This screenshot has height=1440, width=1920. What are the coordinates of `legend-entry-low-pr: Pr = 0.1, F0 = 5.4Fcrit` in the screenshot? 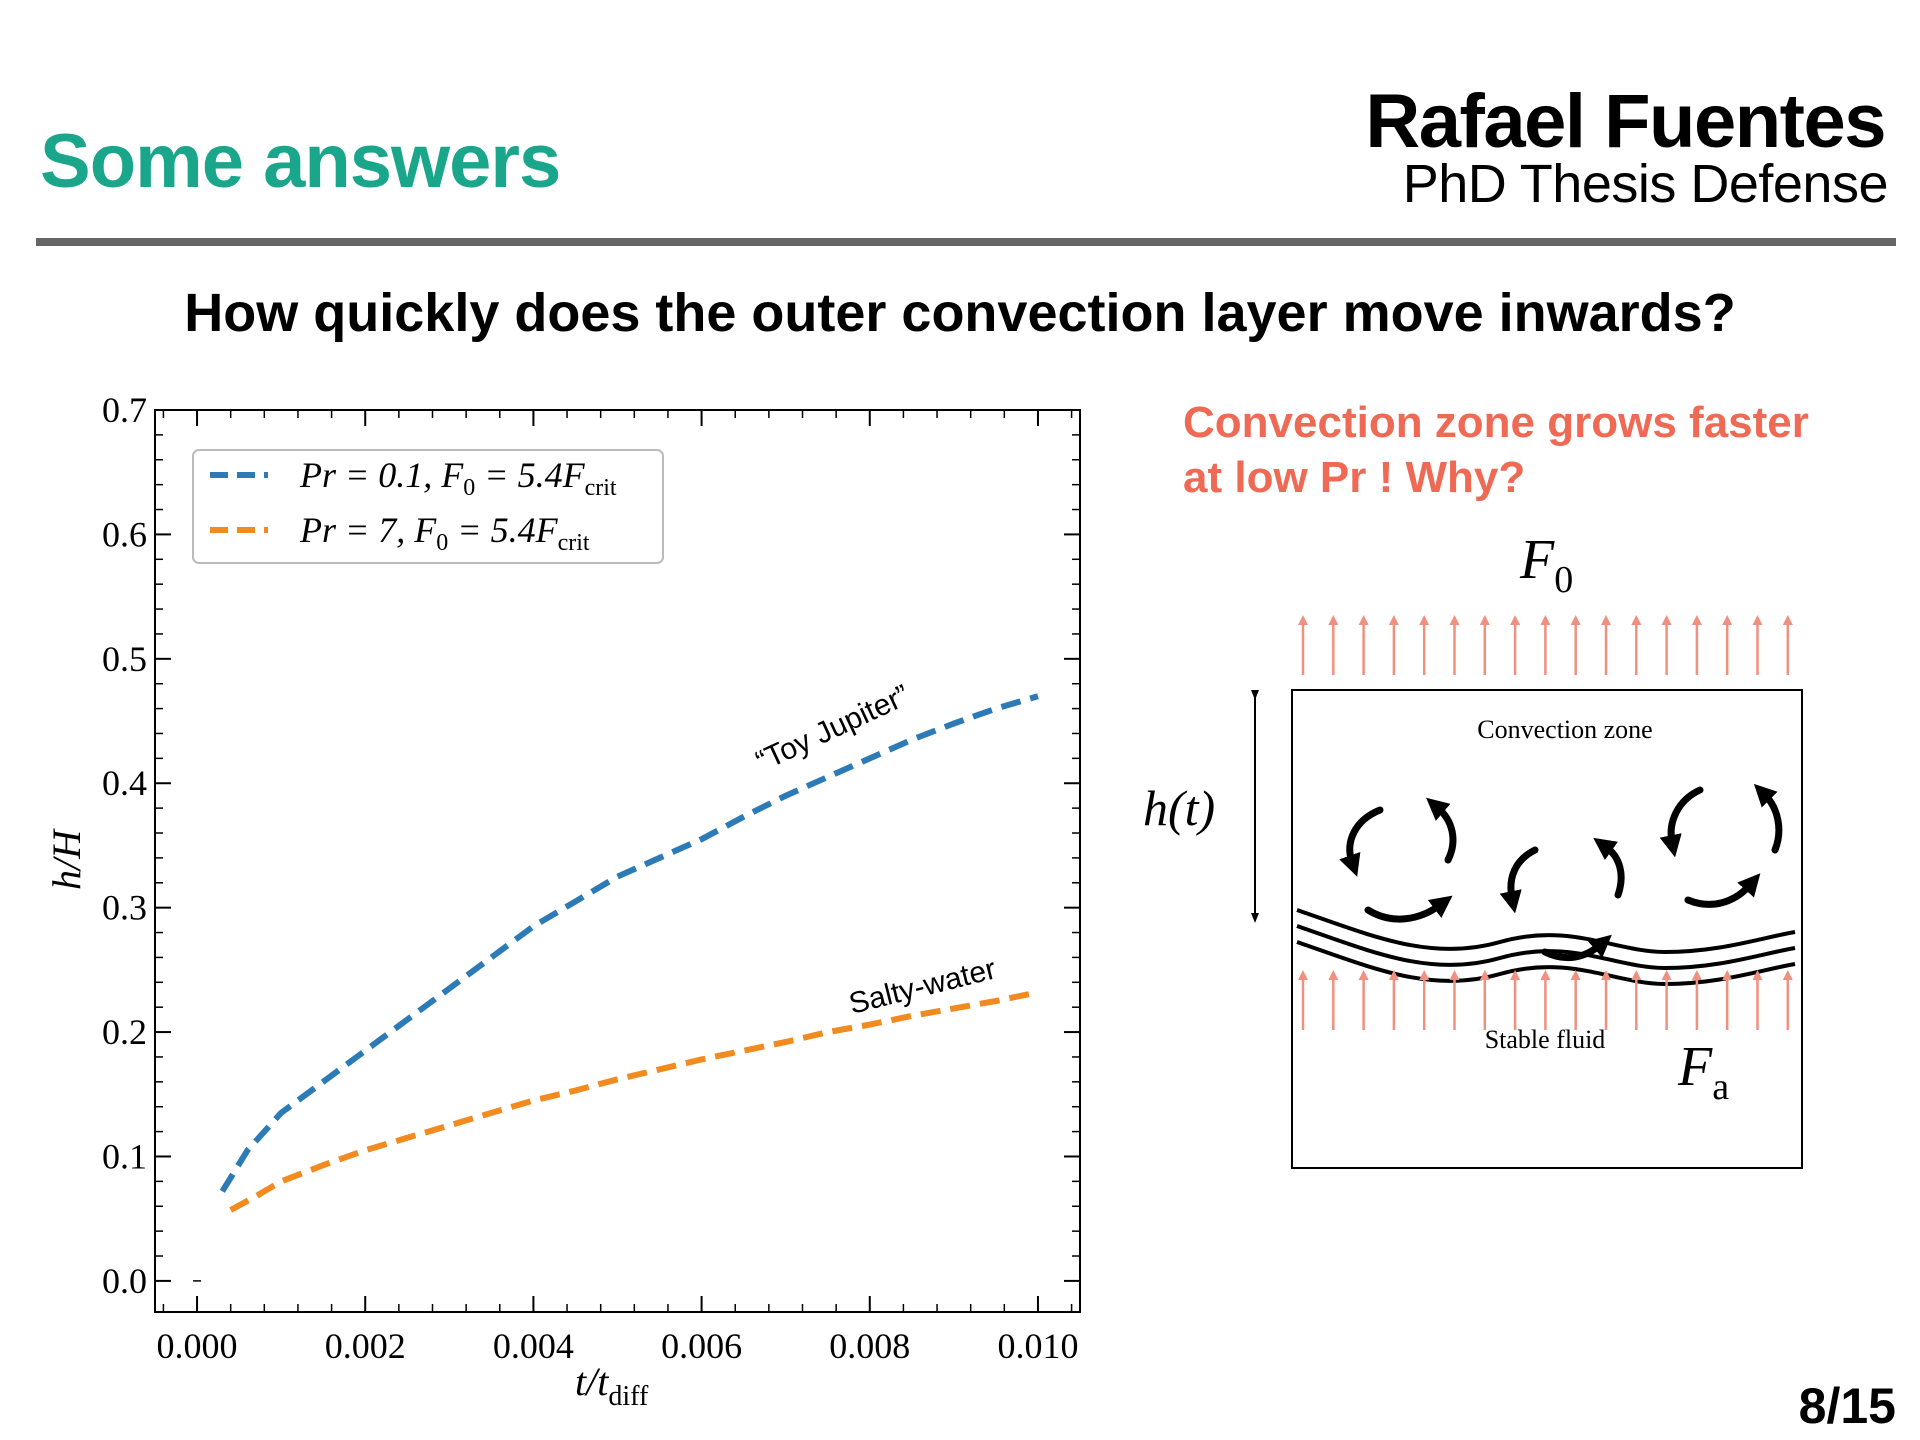 It's located at (458, 478).